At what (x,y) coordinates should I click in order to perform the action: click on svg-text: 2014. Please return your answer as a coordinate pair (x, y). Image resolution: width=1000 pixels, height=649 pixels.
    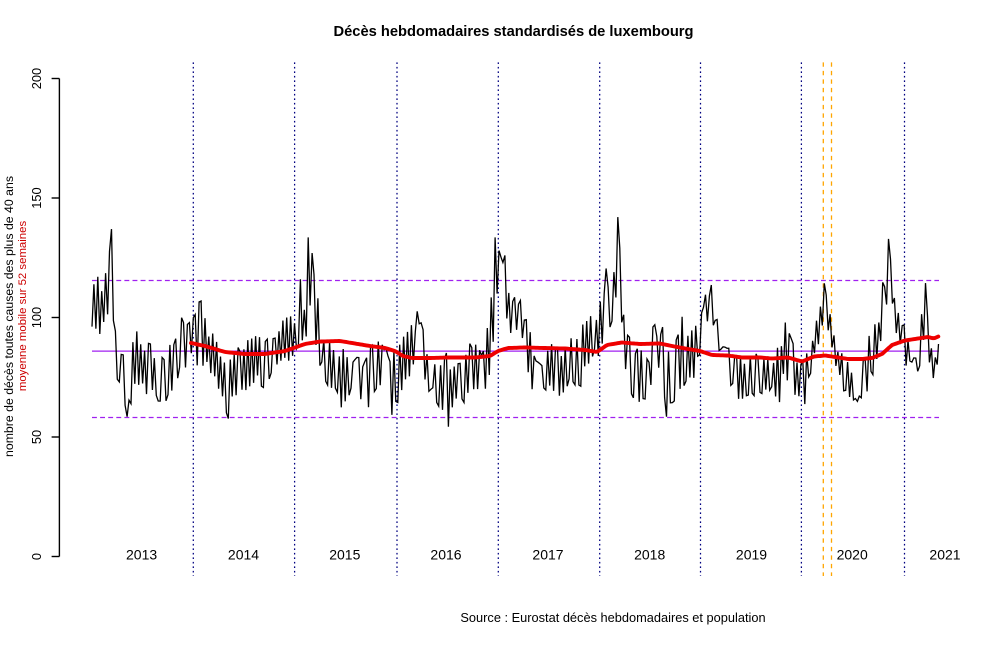
    Looking at the image, I should click on (243, 555).